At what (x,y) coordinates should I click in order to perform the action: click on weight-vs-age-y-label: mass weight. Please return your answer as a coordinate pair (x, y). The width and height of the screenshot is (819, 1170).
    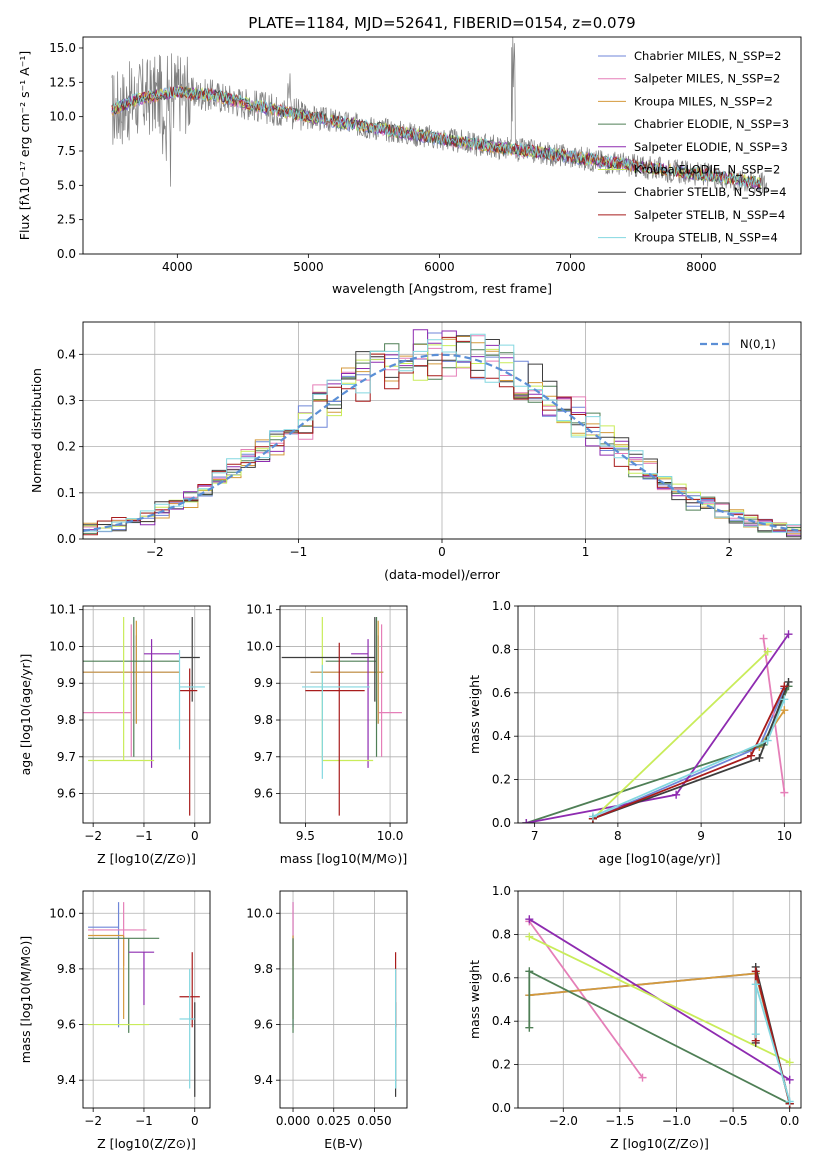
    Looking at the image, I should click on (474, 714).